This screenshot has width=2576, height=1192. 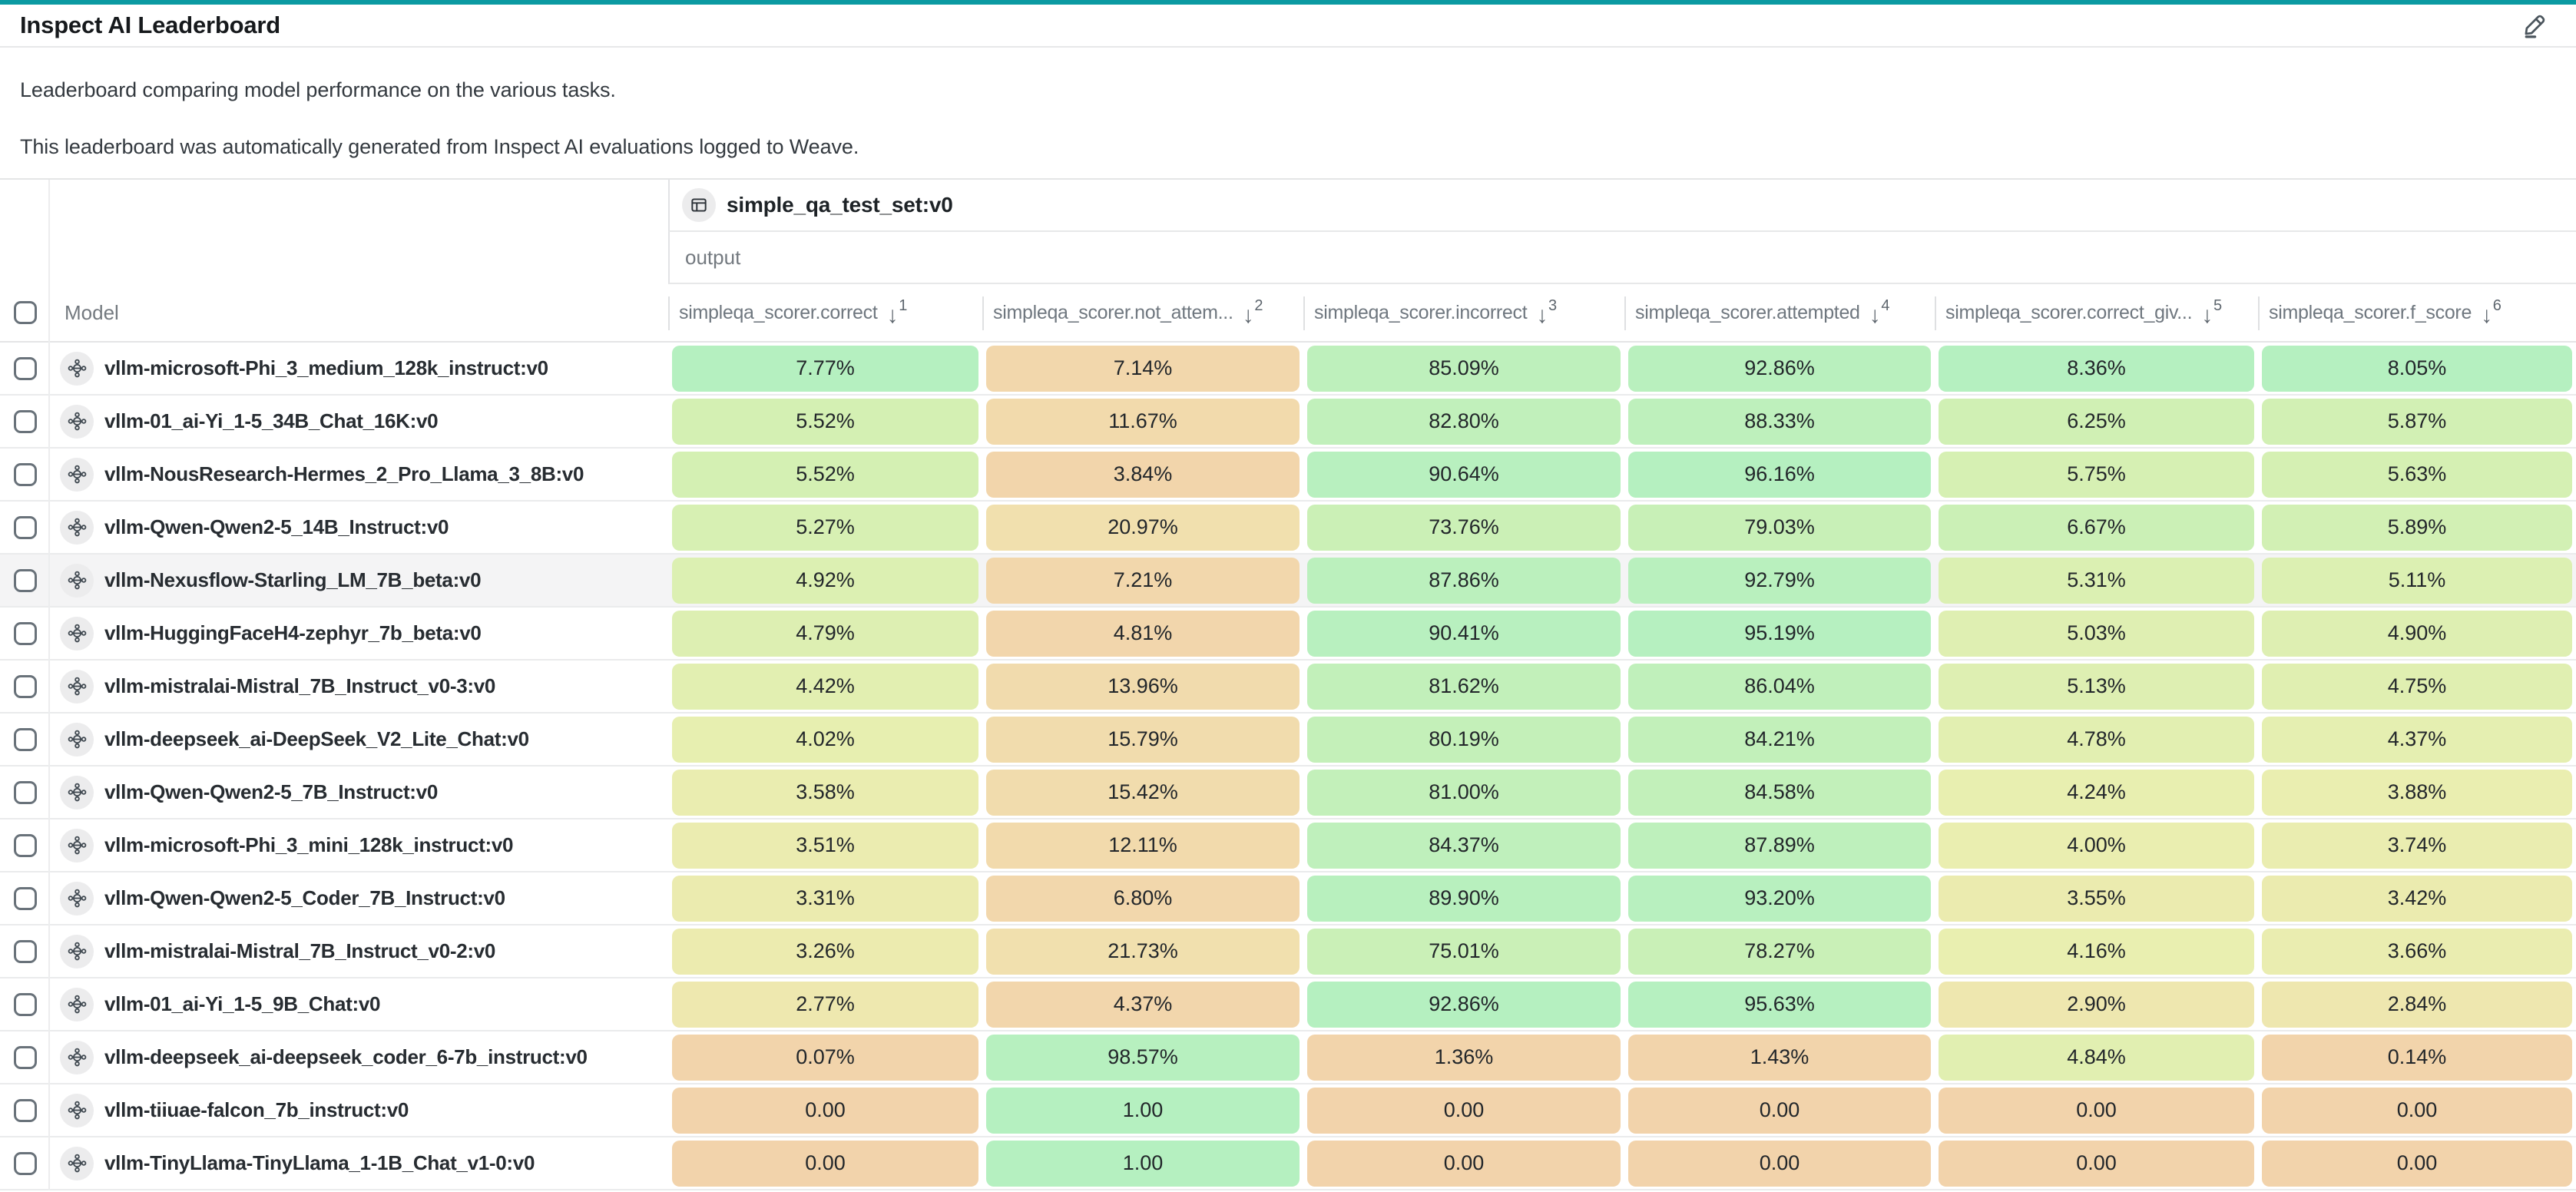 I want to click on model-cell: vllm-HuggingFaceH4-zephyr_7b_beta:v0, so click(x=358, y=633).